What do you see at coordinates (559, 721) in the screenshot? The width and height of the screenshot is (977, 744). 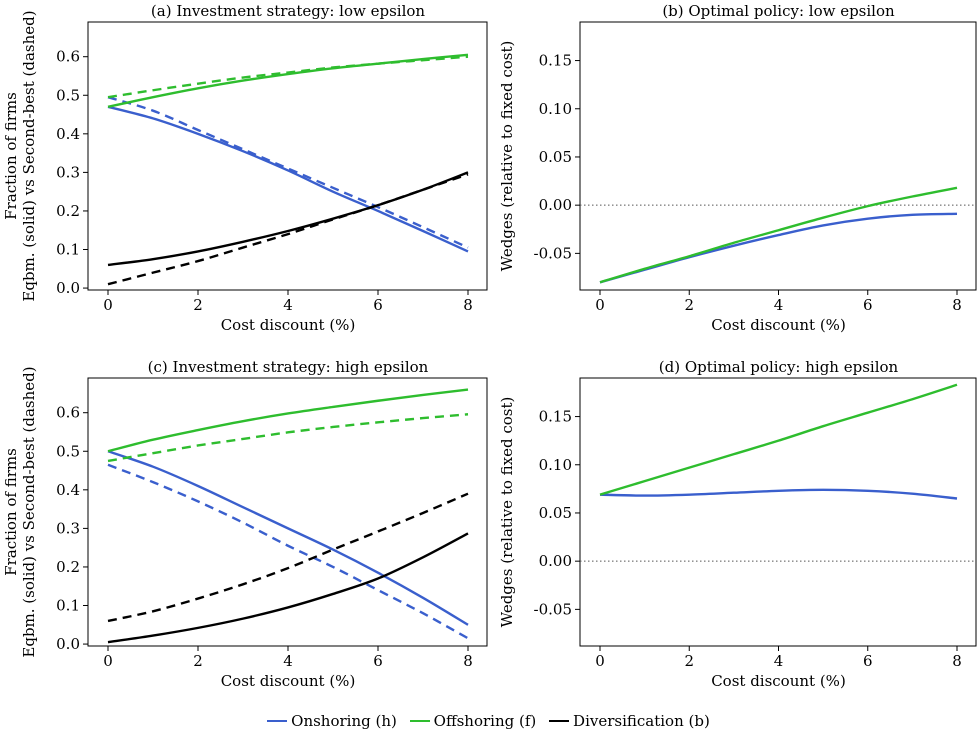 I see `legend-swatch-diversification` at bounding box center [559, 721].